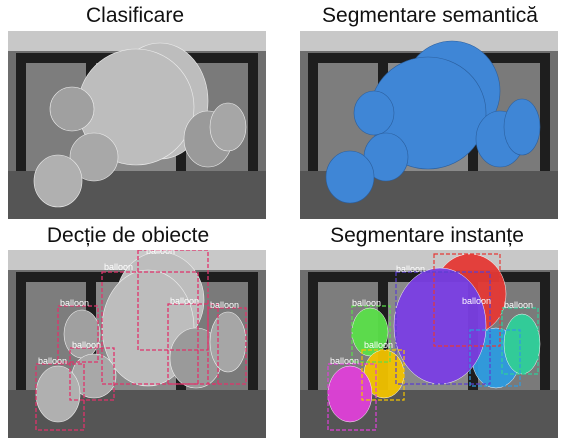 This screenshot has height=444, width=565. I want to click on title-object-detection: Decție de obiecte, so click(128, 235).